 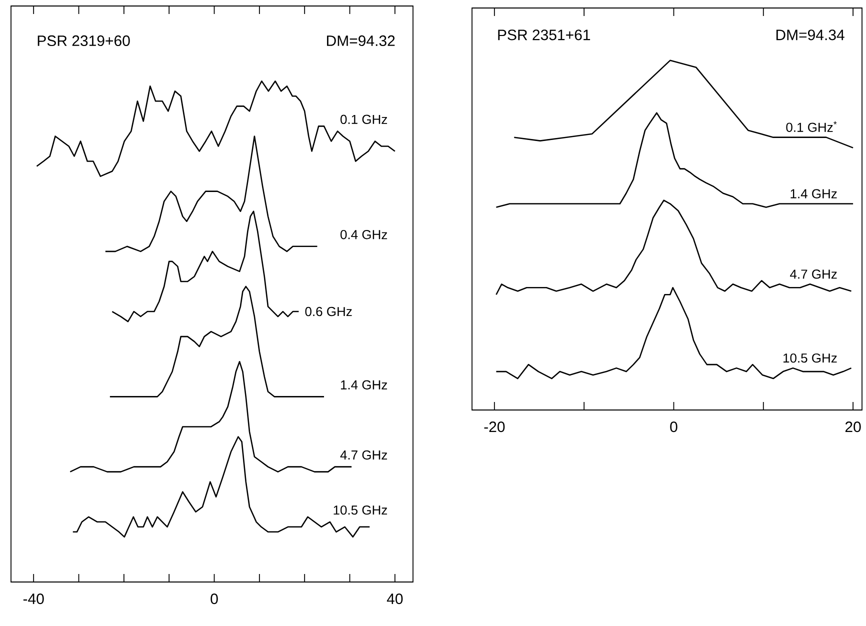 What do you see at coordinates (811, 126) in the screenshot?
I see `series-label: 0.1 GHz$^{*}$` at bounding box center [811, 126].